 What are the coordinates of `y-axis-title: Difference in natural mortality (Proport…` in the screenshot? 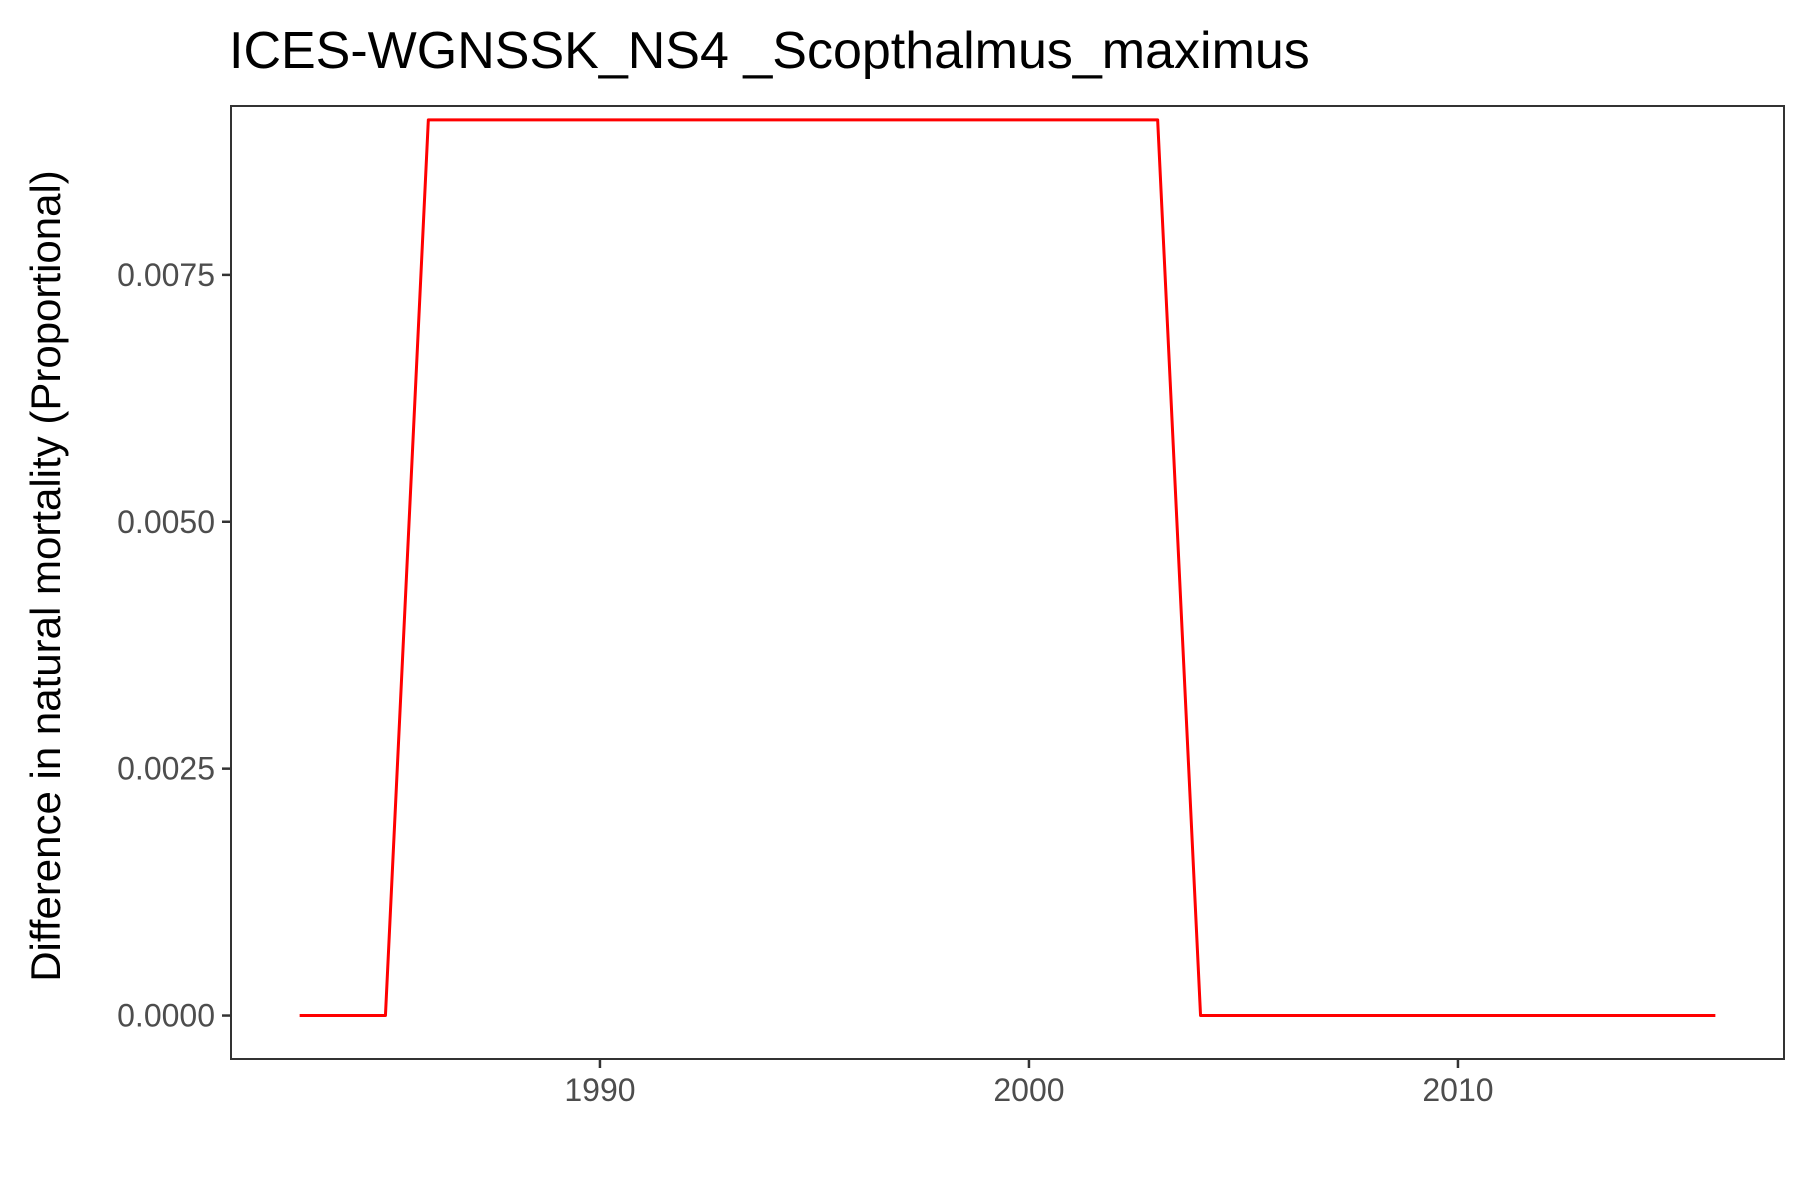 It's located at (45, 576).